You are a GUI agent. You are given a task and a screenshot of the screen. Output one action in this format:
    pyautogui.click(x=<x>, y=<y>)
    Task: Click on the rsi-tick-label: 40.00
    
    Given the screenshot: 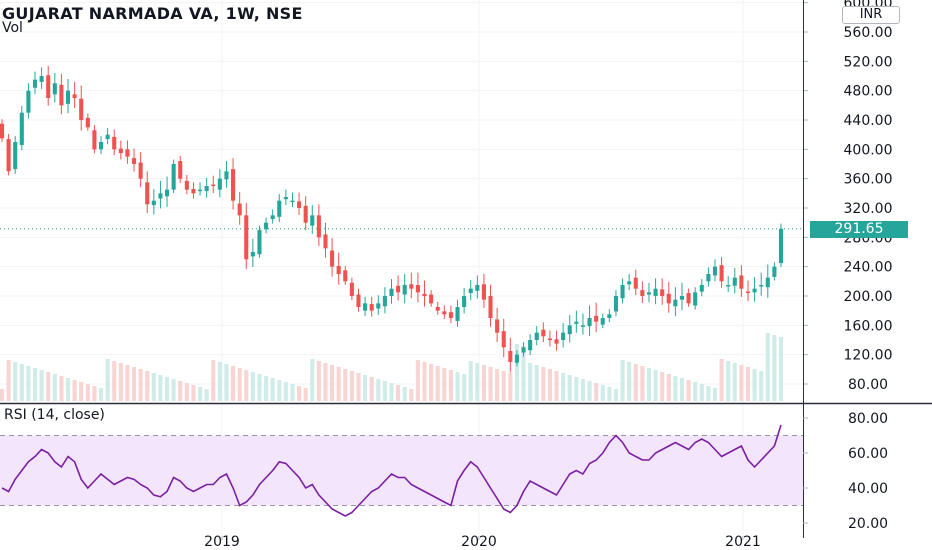 What is the action you would take?
    pyautogui.click(x=868, y=489)
    